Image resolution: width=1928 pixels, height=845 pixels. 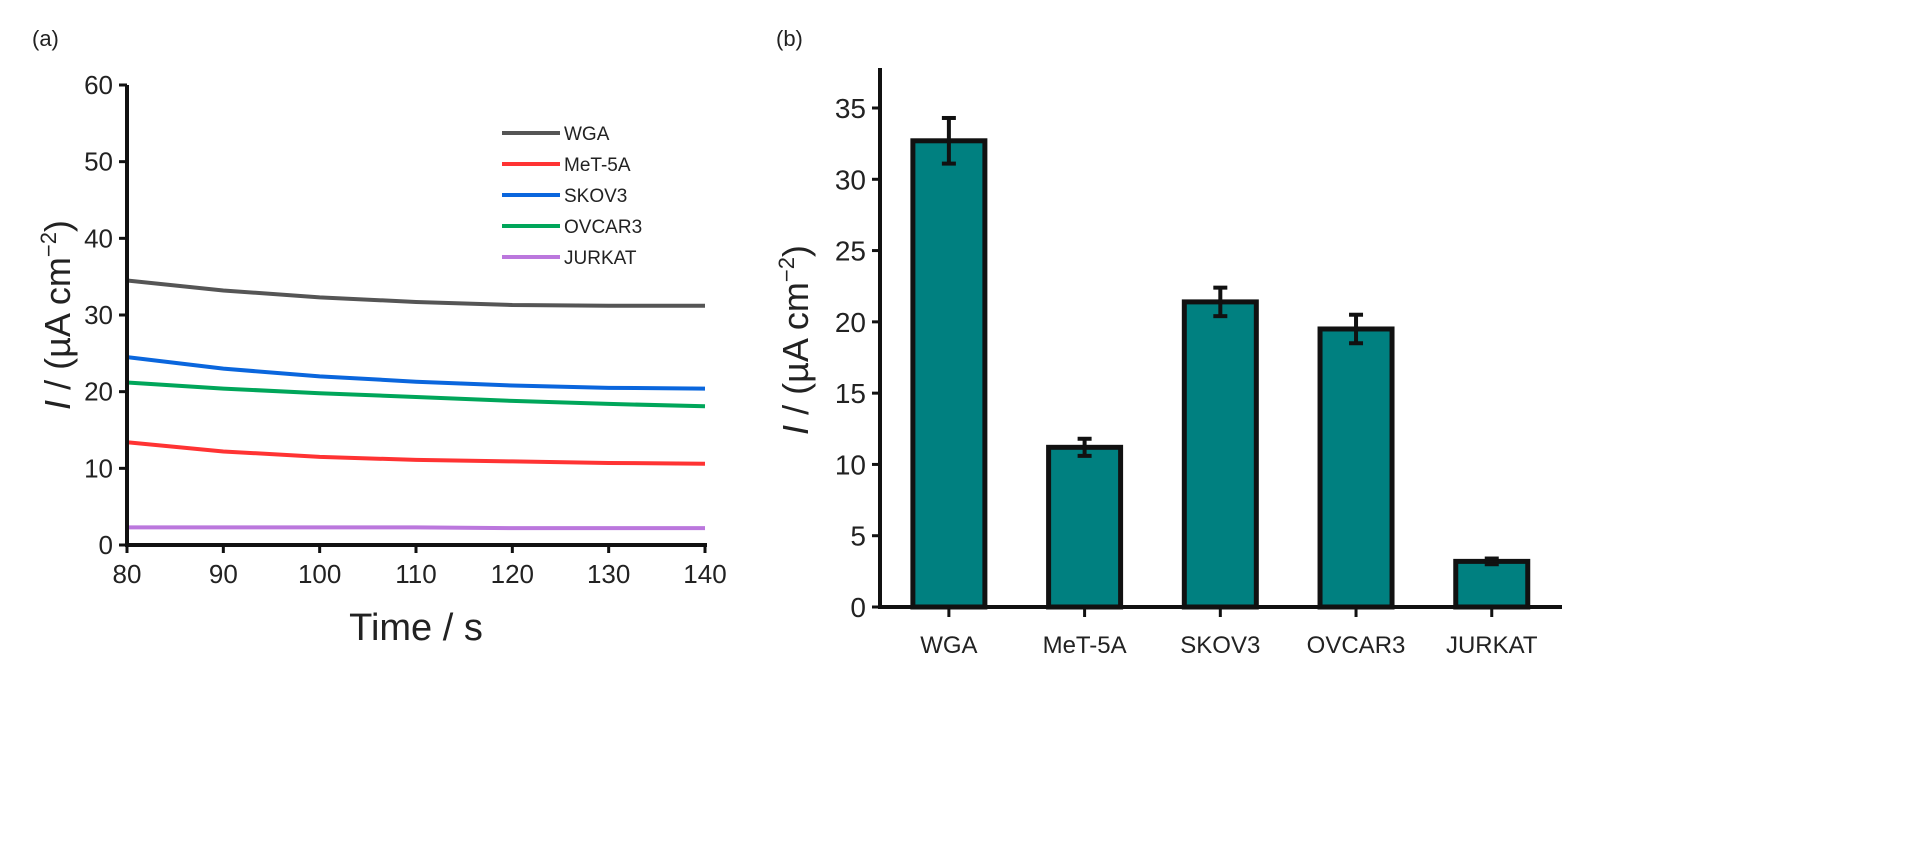 I want to click on x-tick-label: 140, so click(x=704, y=574).